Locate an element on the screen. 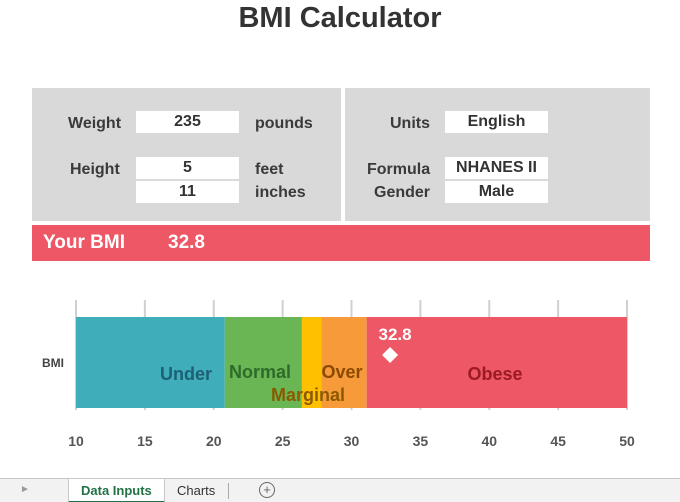  chart-category-label: BMI is located at coordinates (53, 363).